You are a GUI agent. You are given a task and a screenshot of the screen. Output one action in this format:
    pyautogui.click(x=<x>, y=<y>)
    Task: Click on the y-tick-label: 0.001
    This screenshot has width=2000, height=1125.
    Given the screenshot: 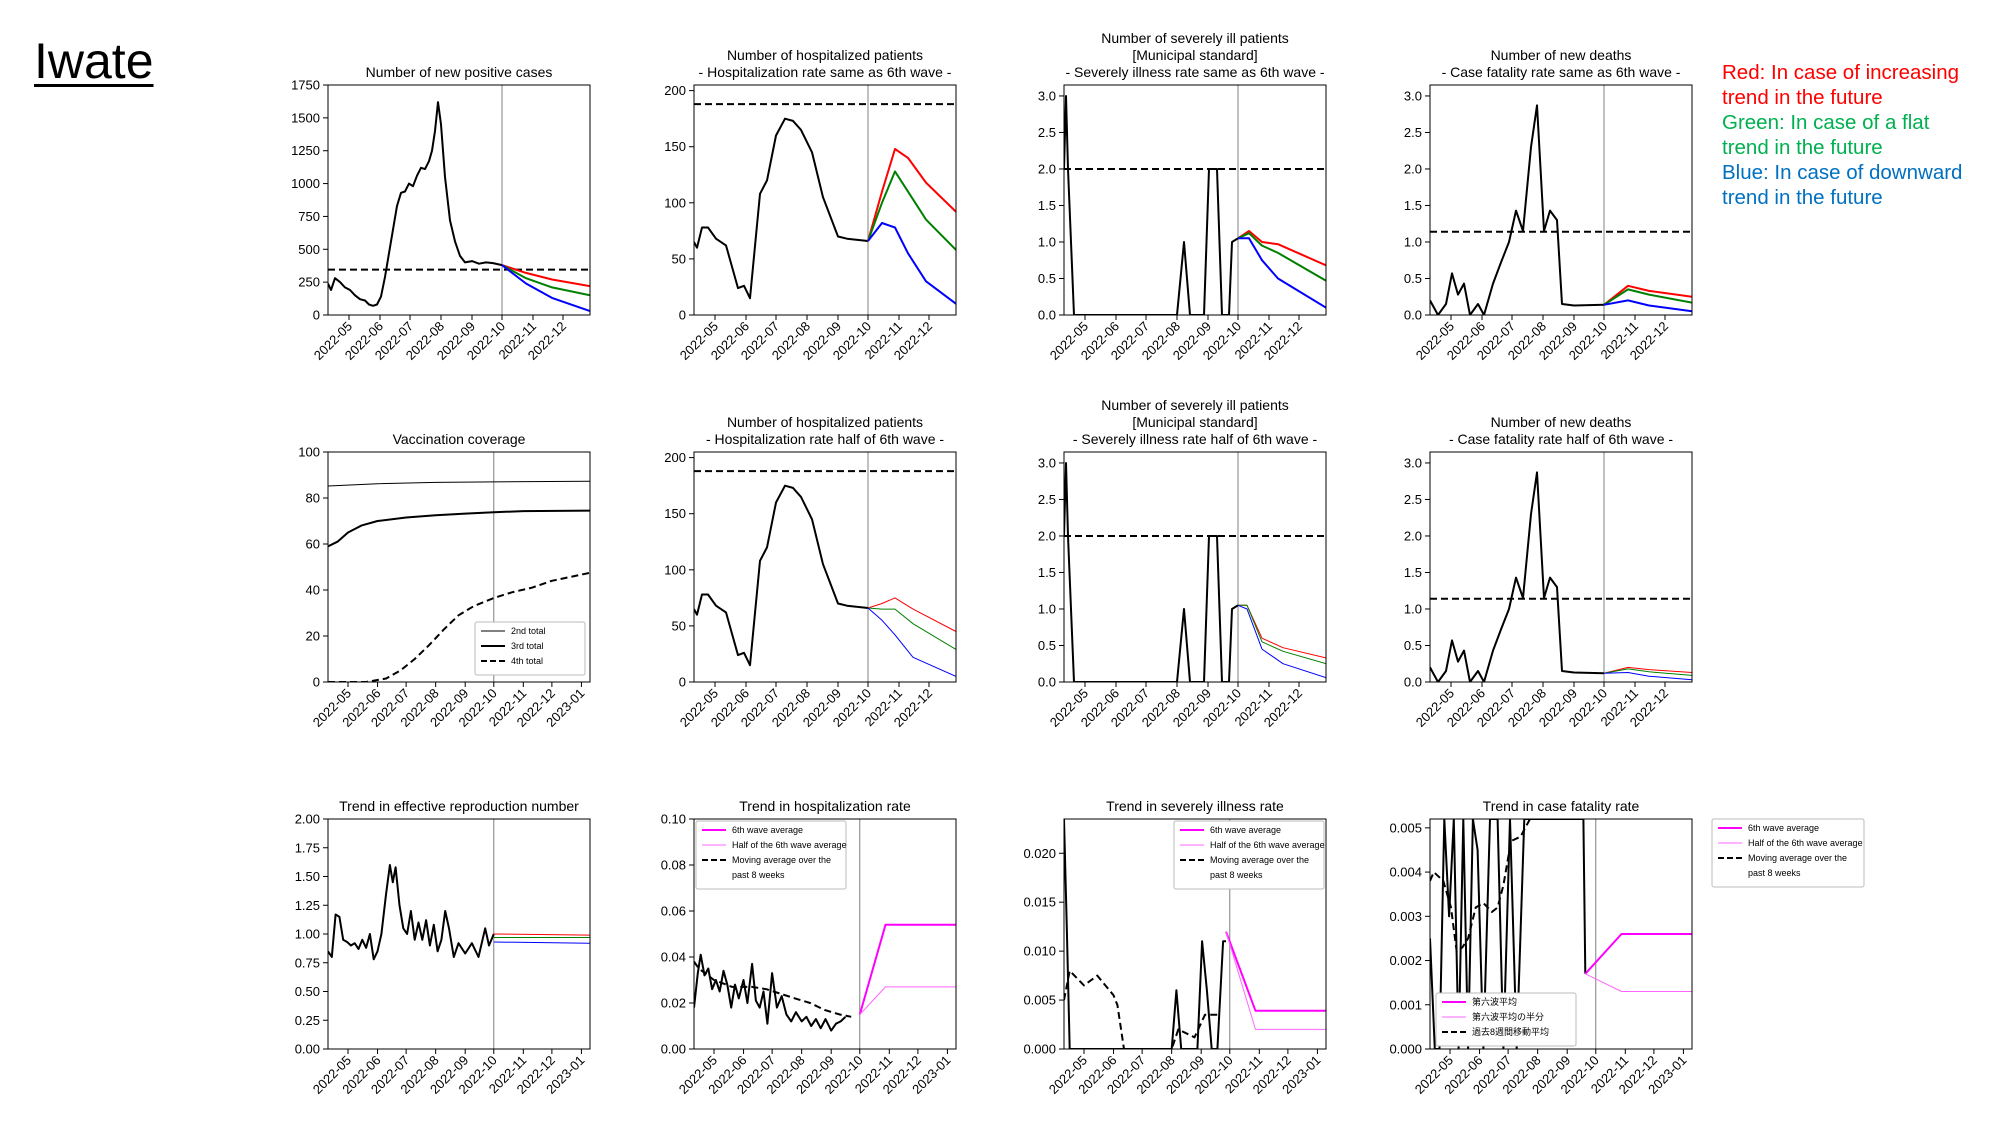 What is the action you would take?
    pyautogui.click(x=1405, y=1004)
    